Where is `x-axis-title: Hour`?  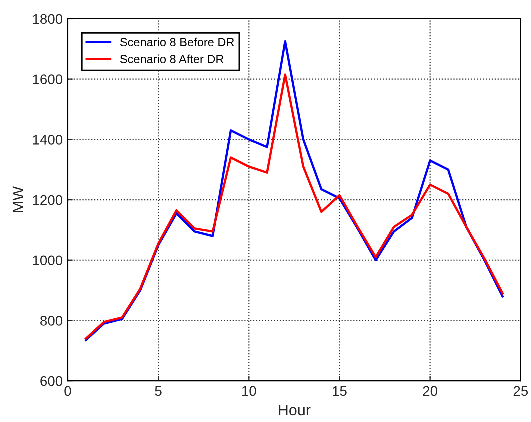
x-axis-title: Hour is located at coordinates (295, 410).